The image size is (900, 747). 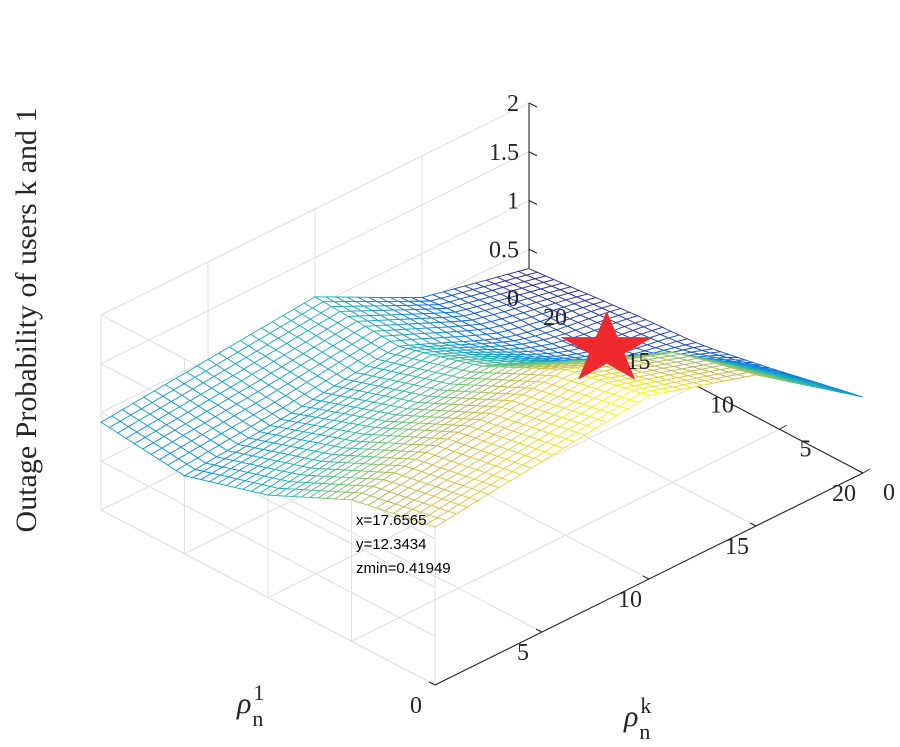 I want to click on z-axis-label: Outage Probability of users k and 1, so click(x=26, y=320).